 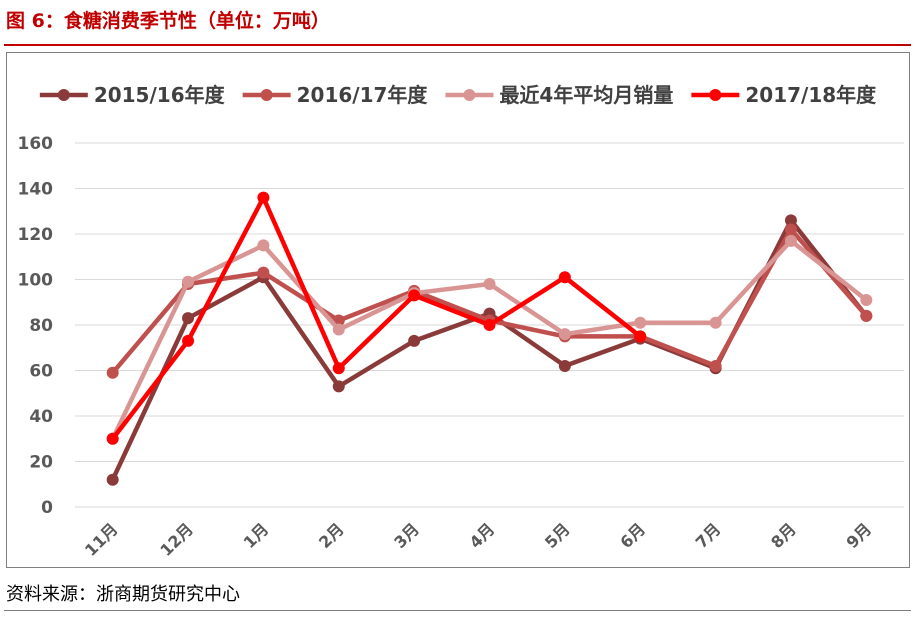 What do you see at coordinates (256, 535) in the screenshot?
I see `x-tick-label: 1月` at bounding box center [256, 535].